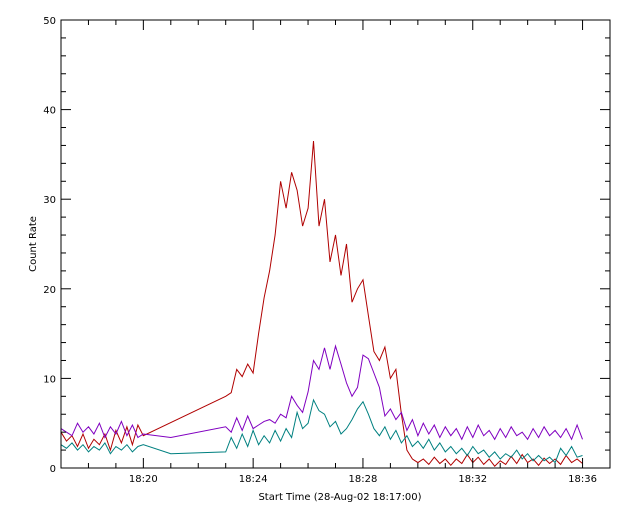 This screenshot has height=512, width=640. Describe the element at coordinates (49, 21) in the screenshot. I see `y-tick-label: 50` at that location.